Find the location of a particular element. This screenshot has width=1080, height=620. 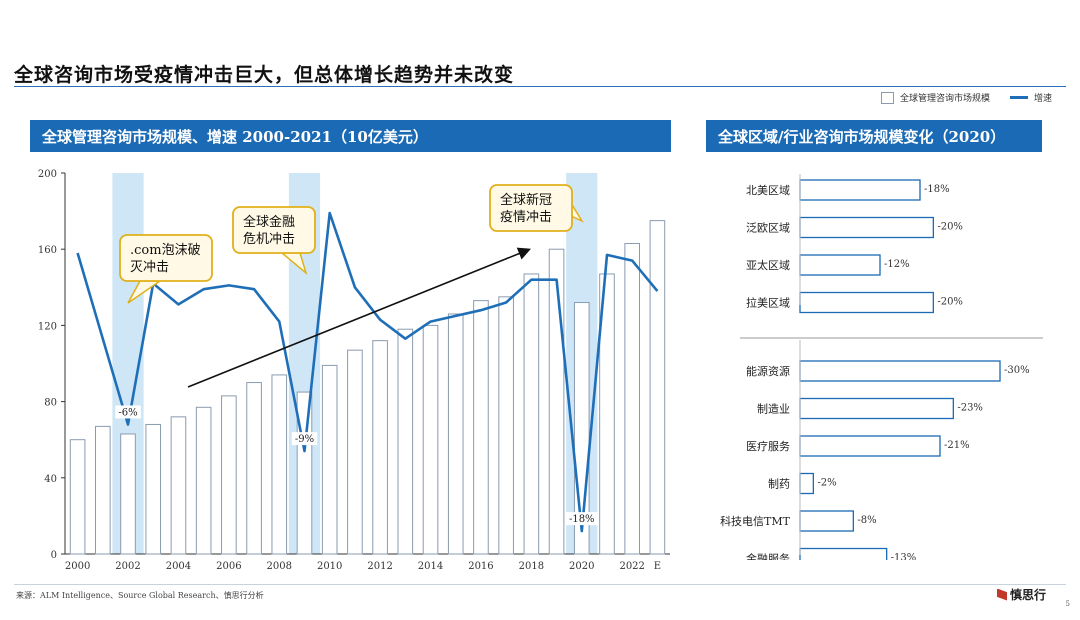

category-label: 亚太区域 is located at coordinates (768, 265).